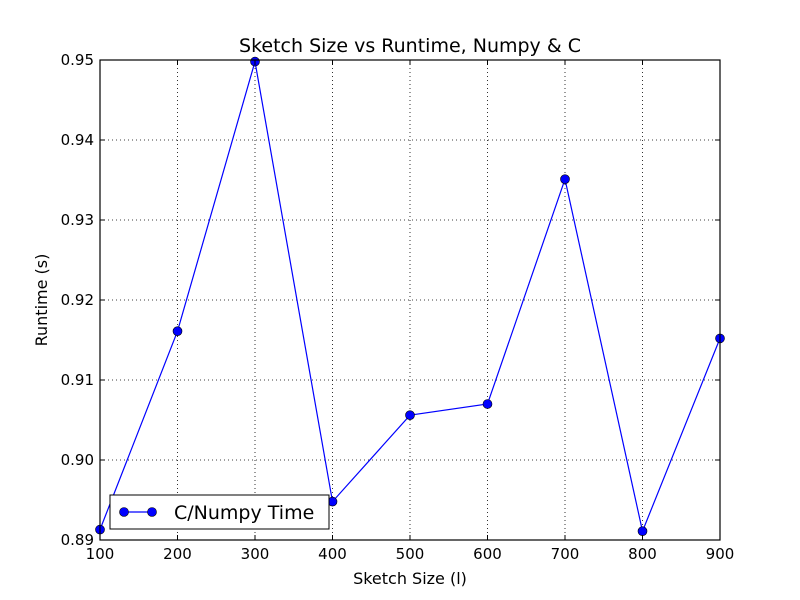 The image size is (800, 600). Describe the element at coordinates (77, 460) in the screenshot. I see `y-tick-label: 0.90` at that location.